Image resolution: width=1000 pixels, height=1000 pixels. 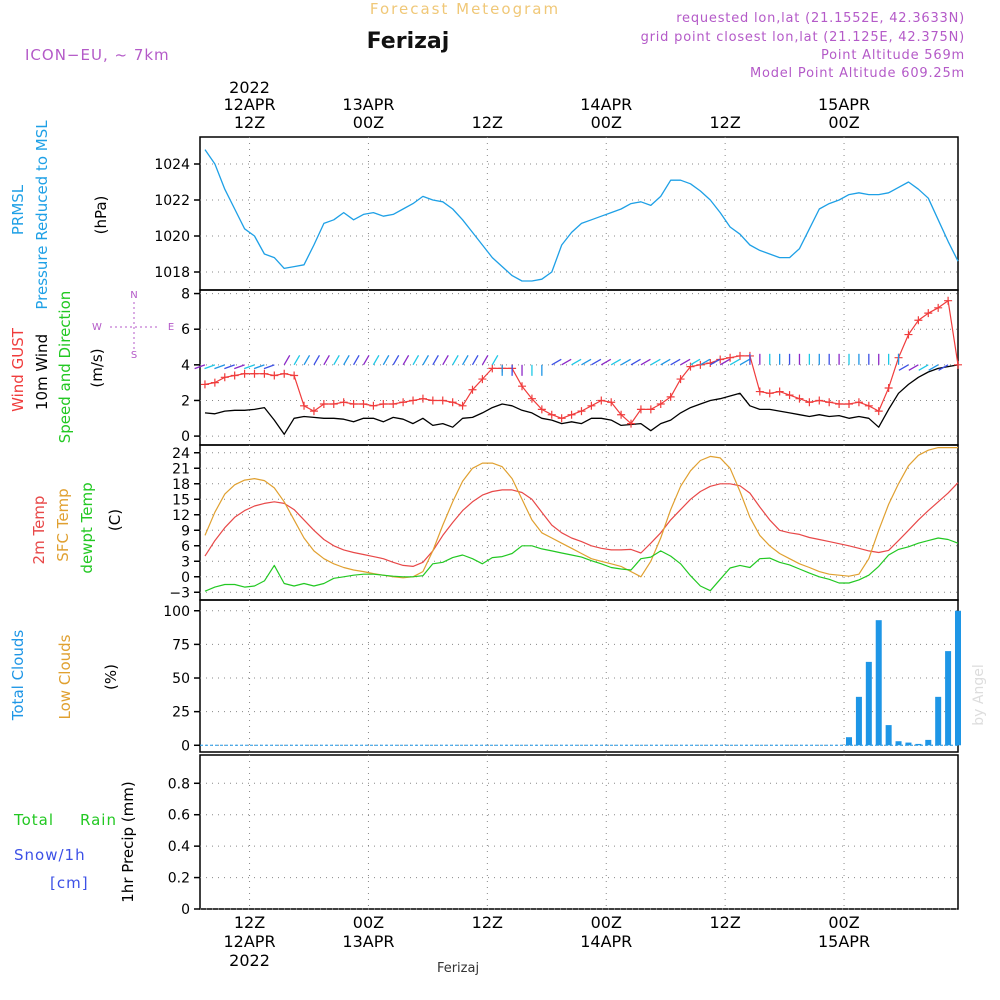 What do you see at coordinates (857, 73) in the screenshot?
I see `model-altitude: Model Point Altitude 609.25m` at bounding box center [857, 73].